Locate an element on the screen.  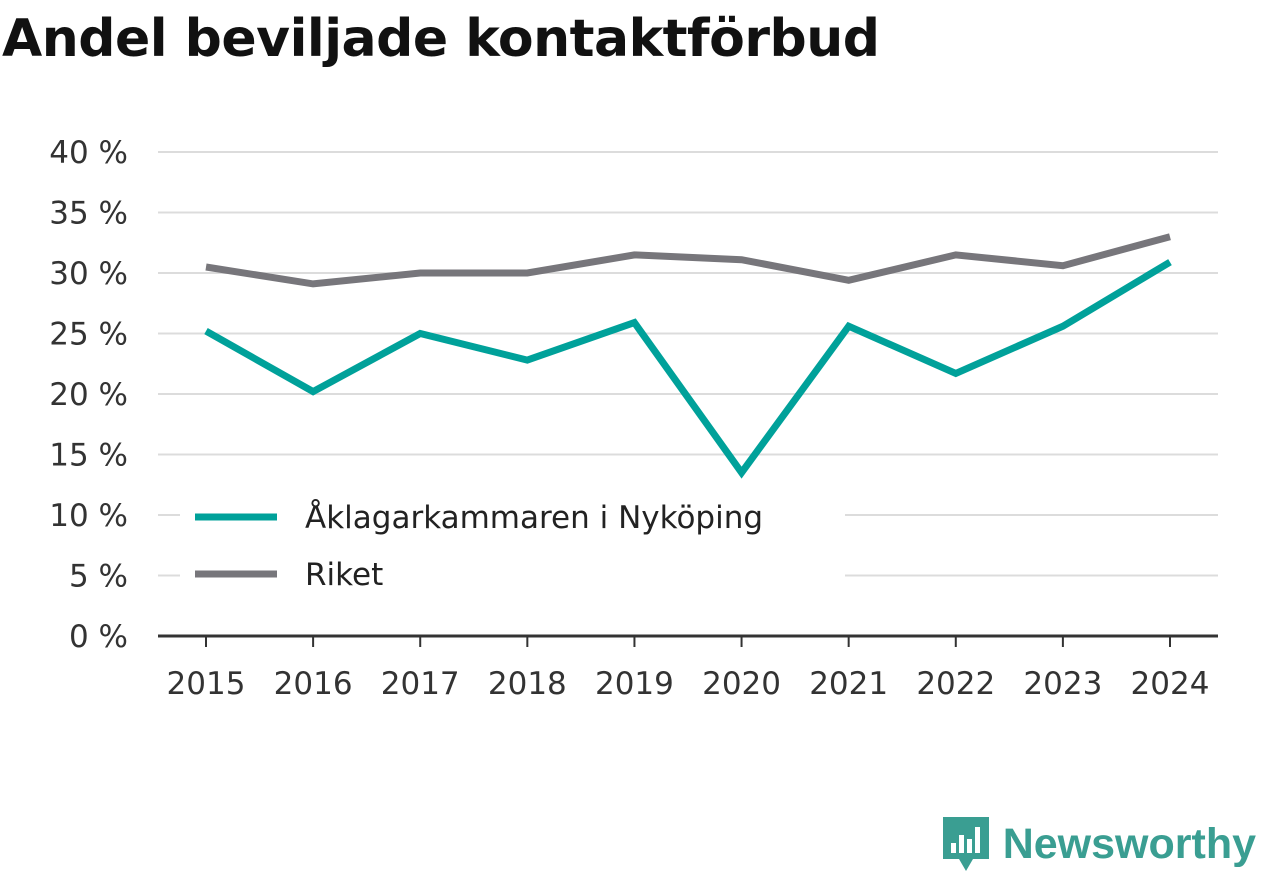
x-tick-label: 2019 is located at coordinates (634, 684).